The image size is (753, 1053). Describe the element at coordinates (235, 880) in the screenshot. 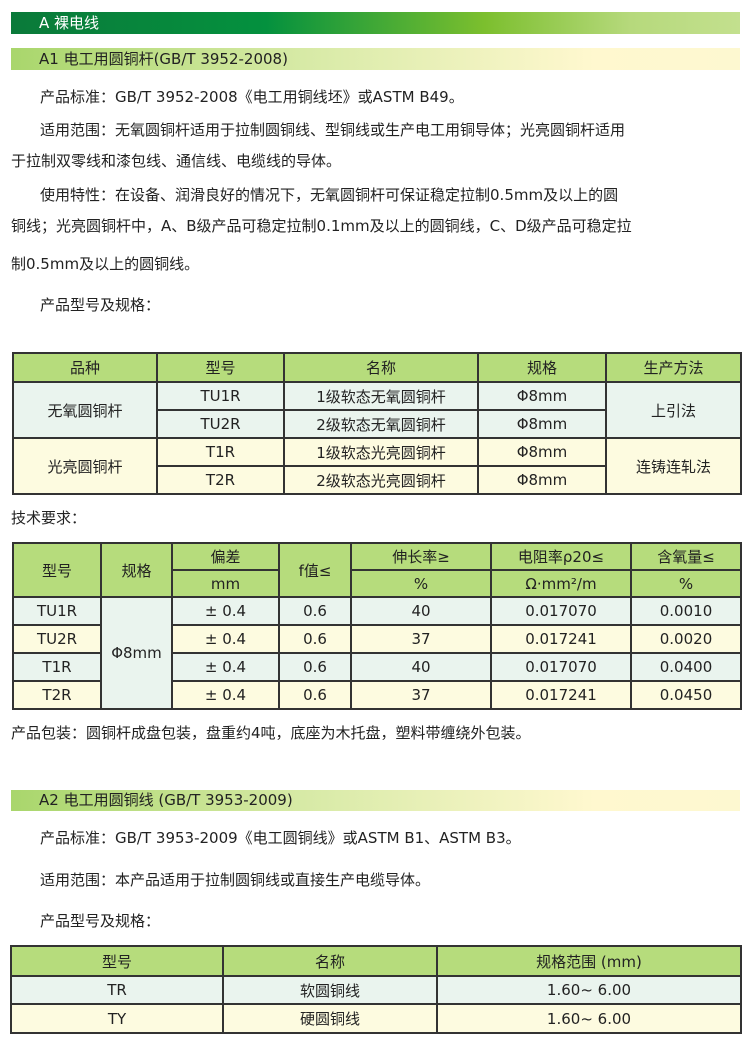

I see `a2-scope: 适用范围：本产品适用于拉制圆铜线或直接生产电缆导体。` at that location.